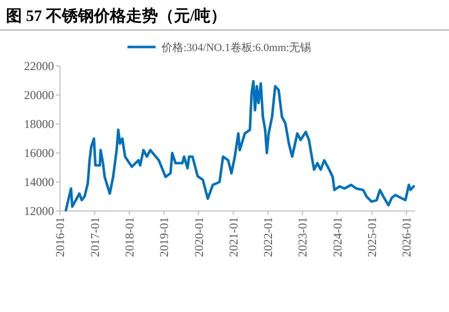 The width and height of the screenshot is (449, 312). What do you see at coordinates (60, 237) in the screenshot?
I see `x-tick-label: 2016-01` at bounding box center [60, 237].